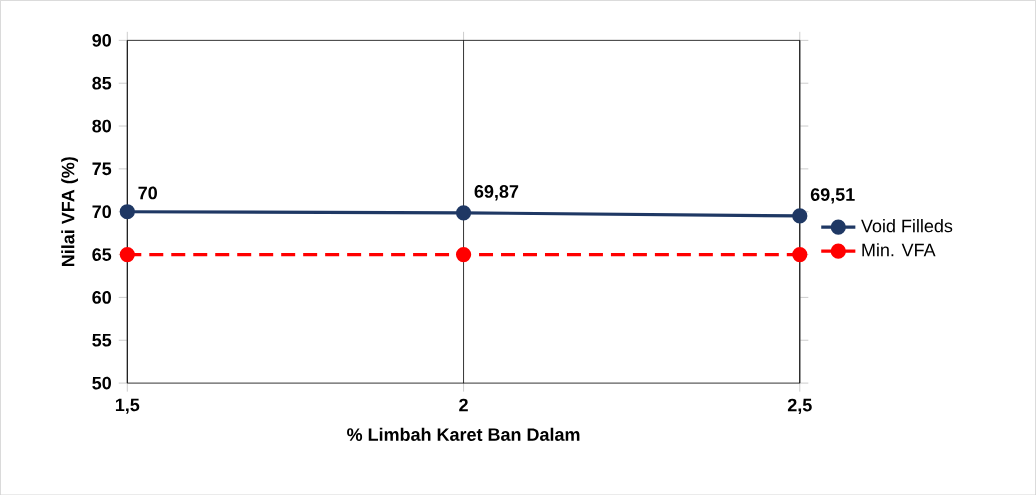  What do you see at coordinates (832, 195) in the screenshot?
I see `data-label: 69,51` at bounding box center [832, 195].